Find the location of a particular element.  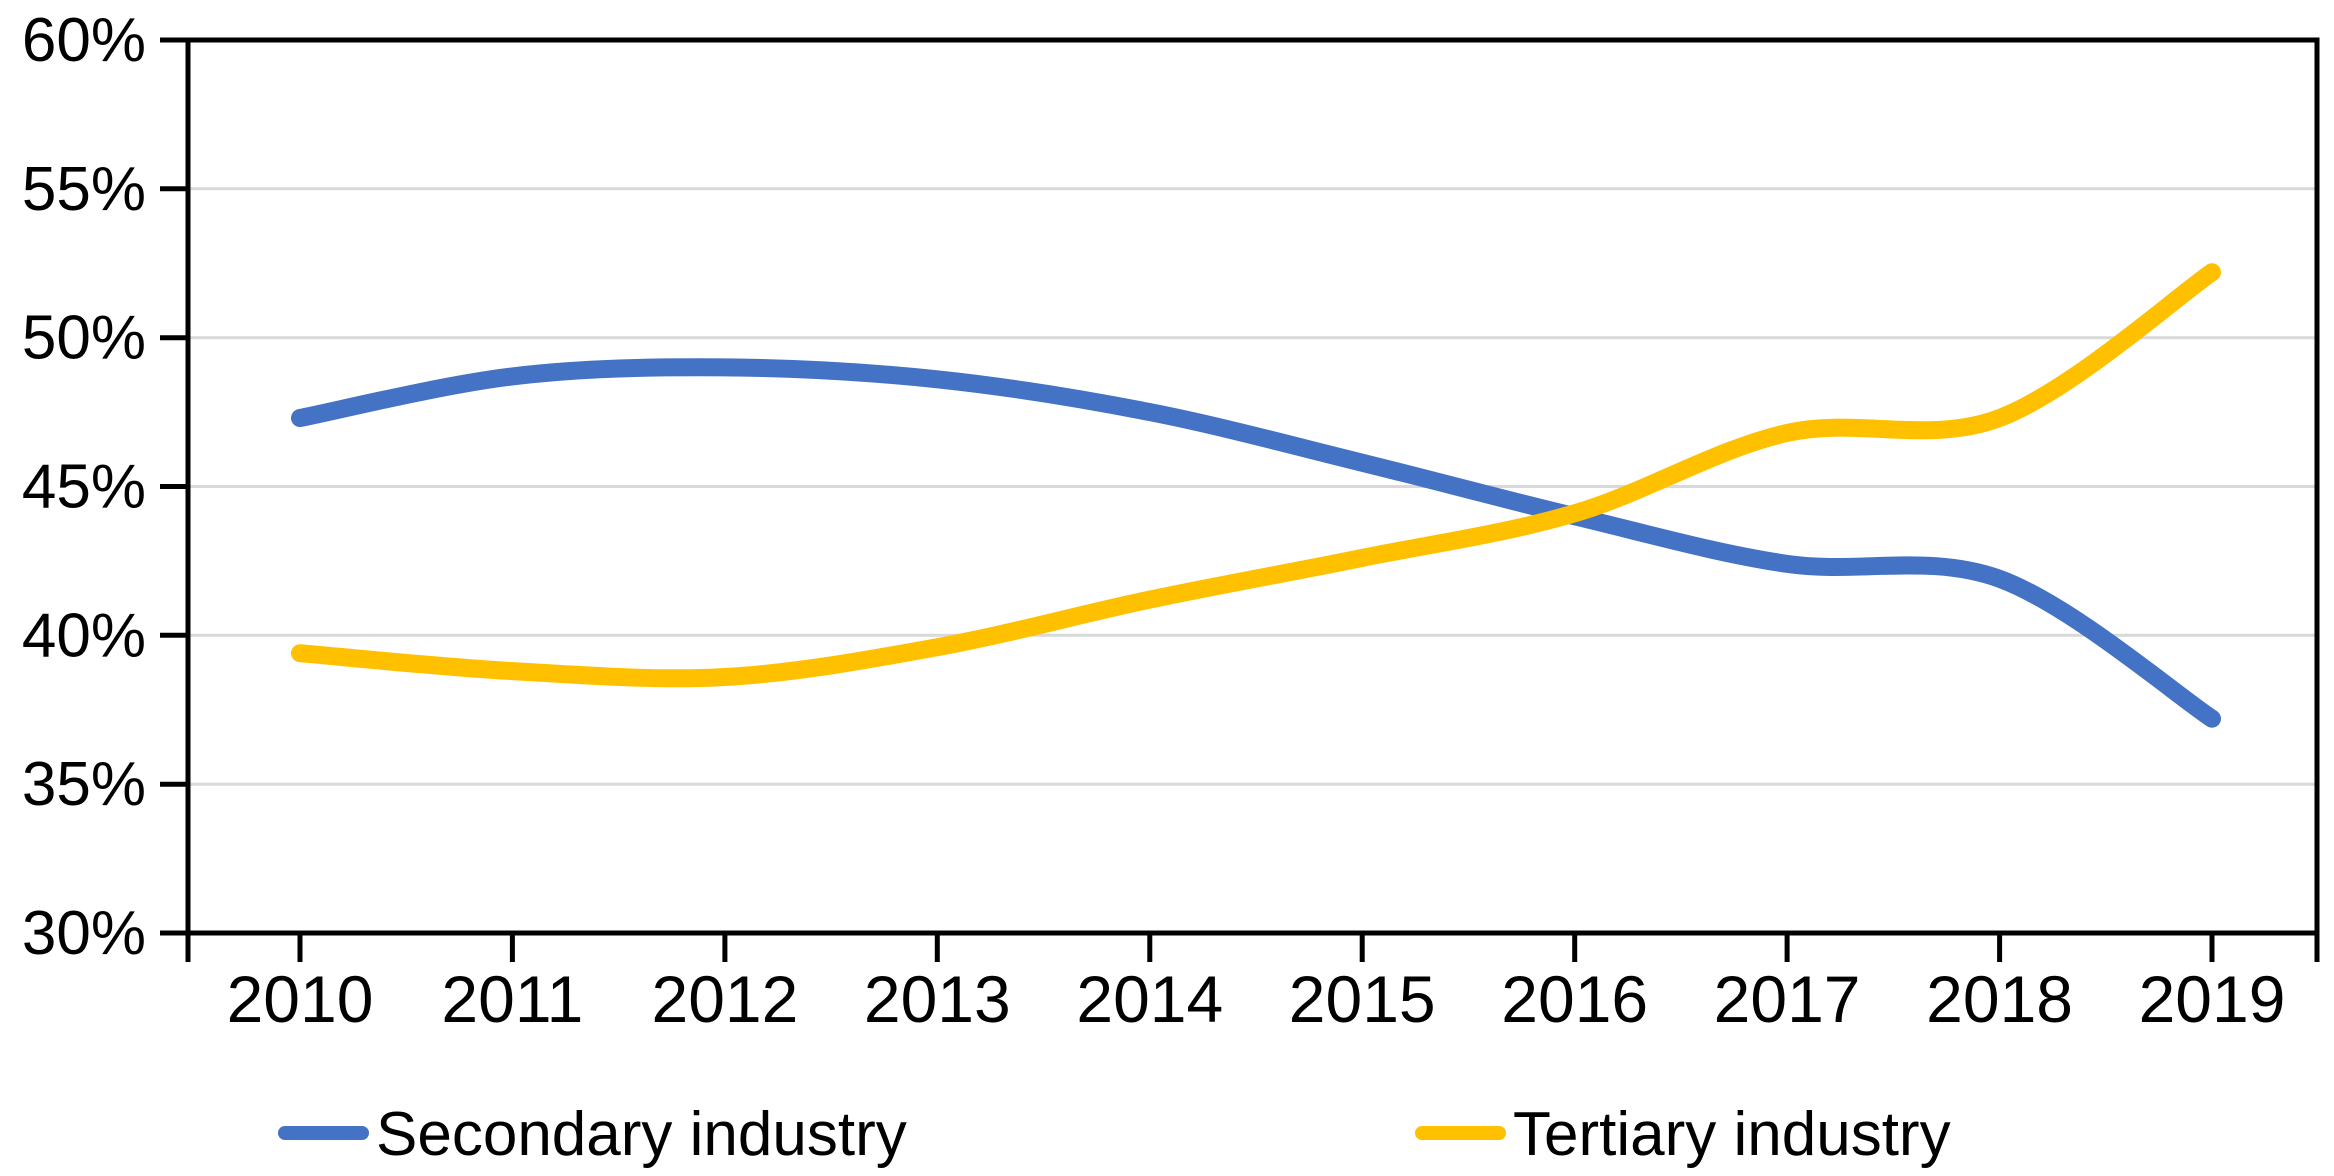

x-tick-label-2018: 2018 is located at coordinates (1999, 999).